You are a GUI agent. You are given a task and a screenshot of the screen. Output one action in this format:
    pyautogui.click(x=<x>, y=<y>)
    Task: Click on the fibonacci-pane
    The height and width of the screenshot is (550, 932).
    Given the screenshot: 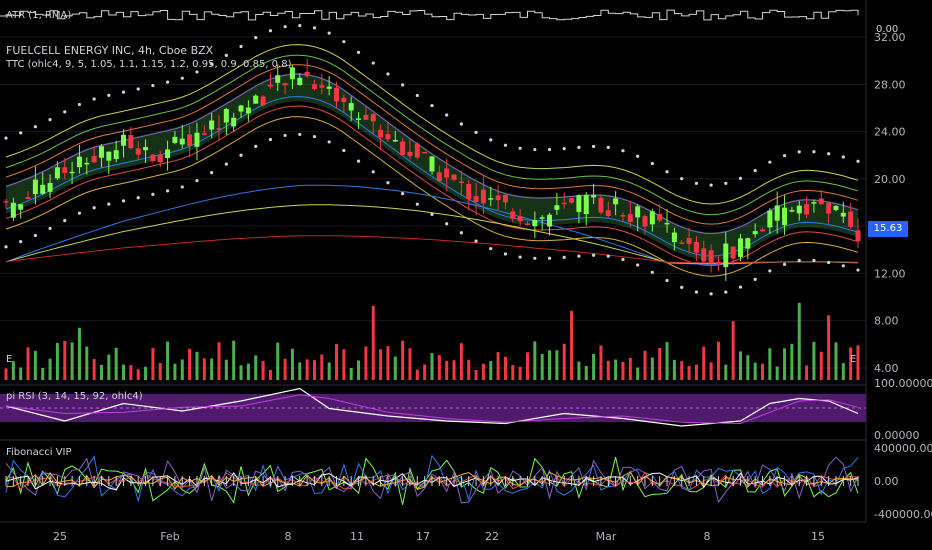 What is the action you would take?
    pyautogui.click(x=432, y=479)
    